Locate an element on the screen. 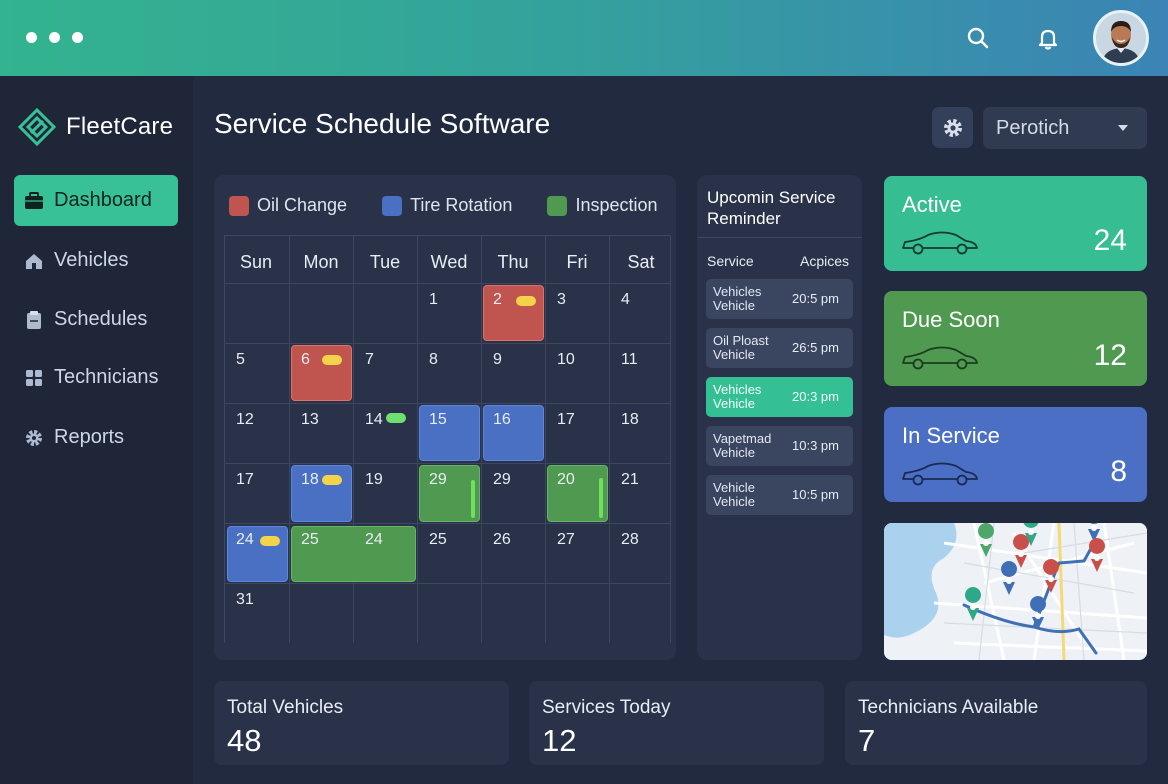 This screenshot has height=784, width=1168. calendar-day: 20 is located at coordinates (577, 493).